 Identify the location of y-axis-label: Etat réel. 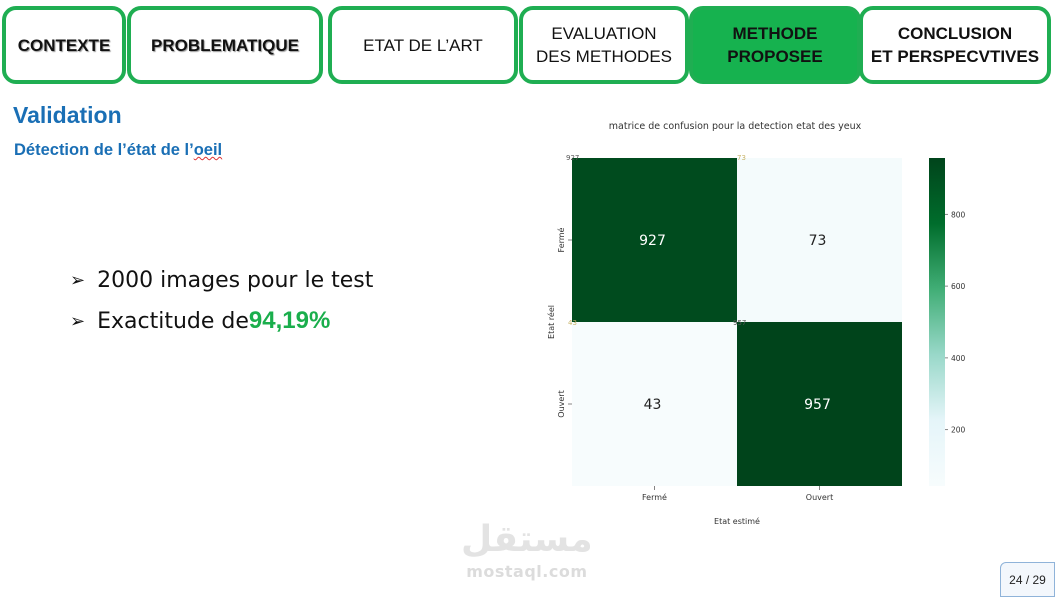
(551, 322).